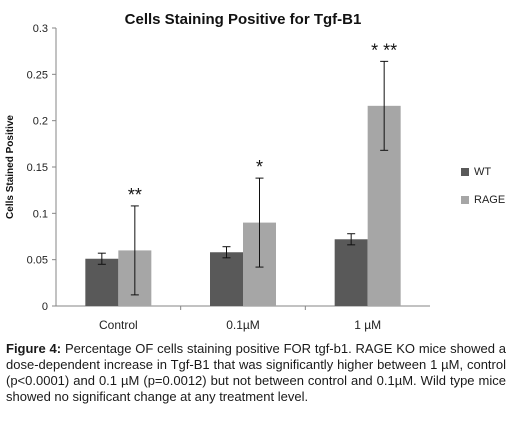 The height and width of the screenshot is (432, 512). Describe the element at coordinates (243, 19) in the screenshot. I see `chart-title: Cells Staining Positive for Tgf-B1` at that location.